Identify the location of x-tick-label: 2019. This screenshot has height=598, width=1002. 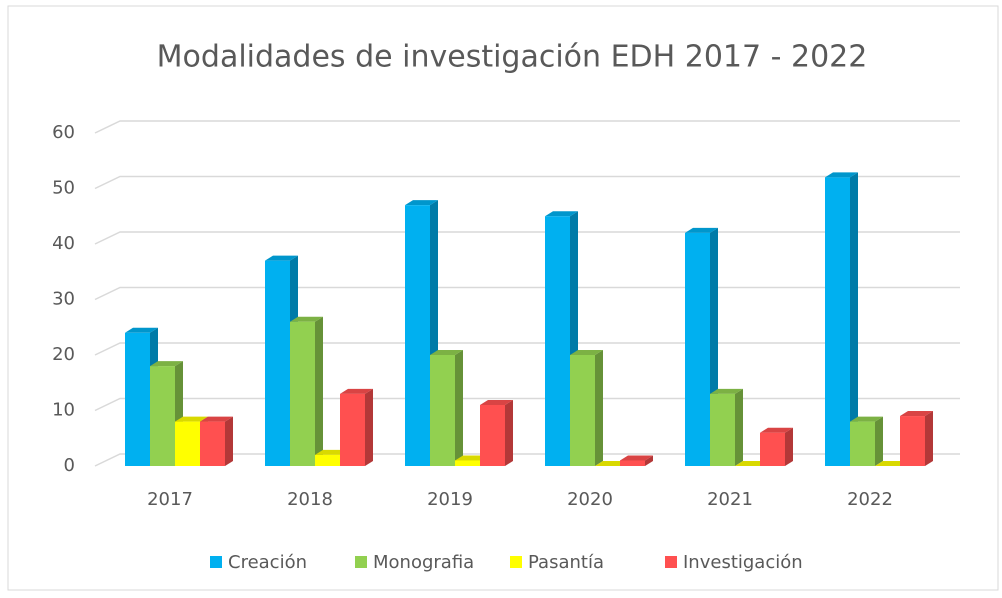
(450, 499).